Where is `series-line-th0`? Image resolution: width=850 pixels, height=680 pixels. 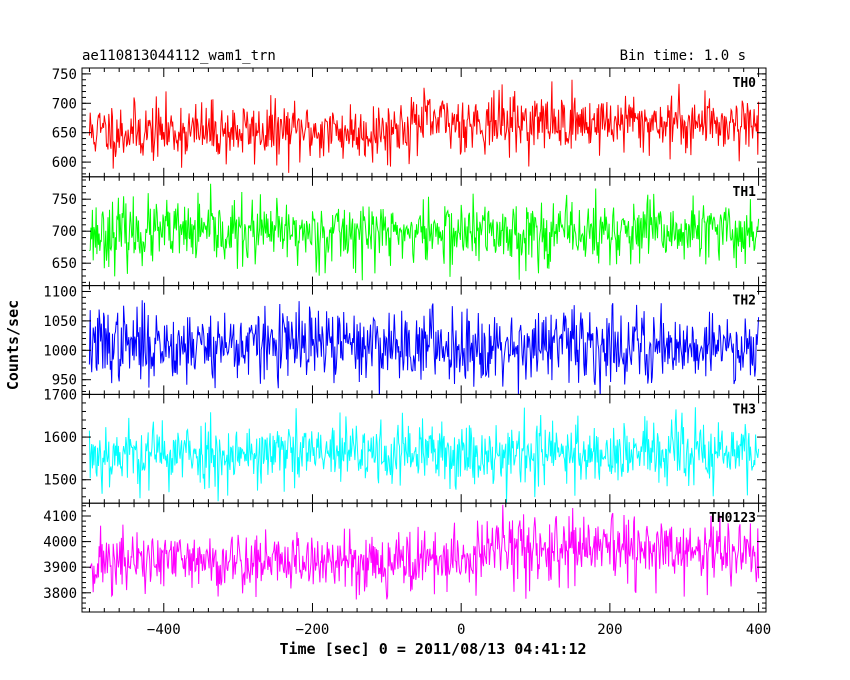
series-line-th0 is located at coordinates (424, 126).